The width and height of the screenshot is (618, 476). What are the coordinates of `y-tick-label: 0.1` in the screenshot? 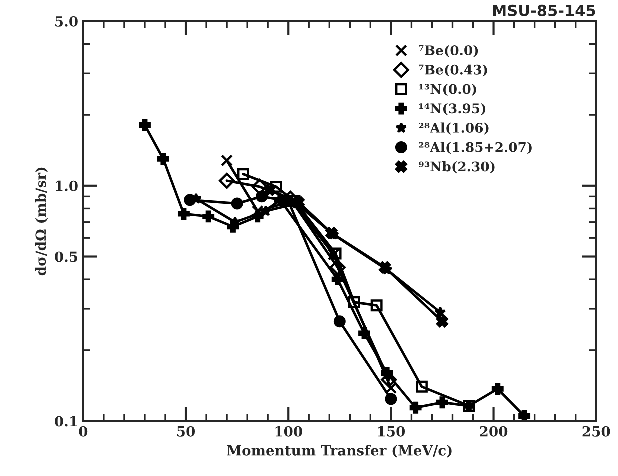 It's located at (66, 421).